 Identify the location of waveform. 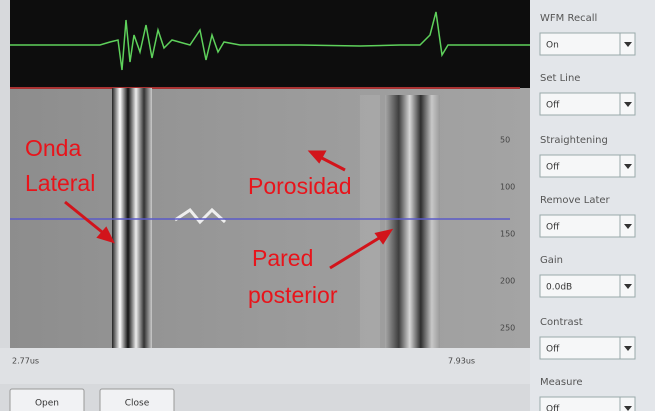
(270, 41).